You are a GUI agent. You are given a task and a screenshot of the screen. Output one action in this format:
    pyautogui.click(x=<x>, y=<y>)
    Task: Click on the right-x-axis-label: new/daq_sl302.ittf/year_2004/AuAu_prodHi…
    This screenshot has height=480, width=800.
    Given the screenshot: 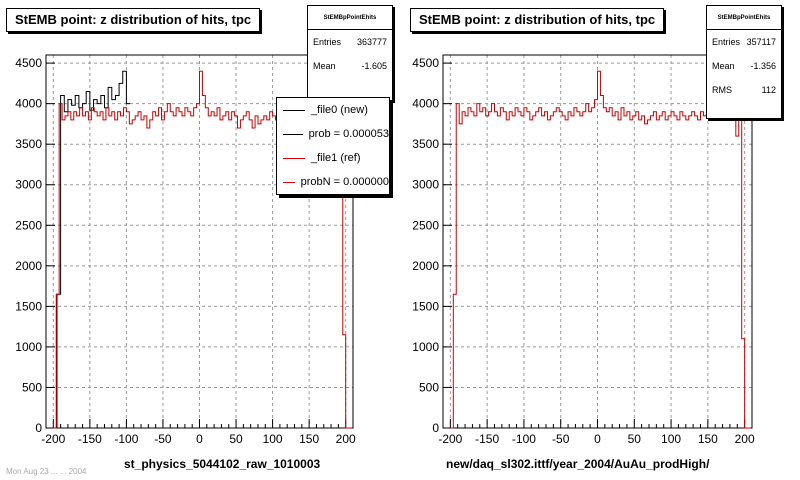 What is the action you would take?
    pyautogui.click(x=578, y=464)
    